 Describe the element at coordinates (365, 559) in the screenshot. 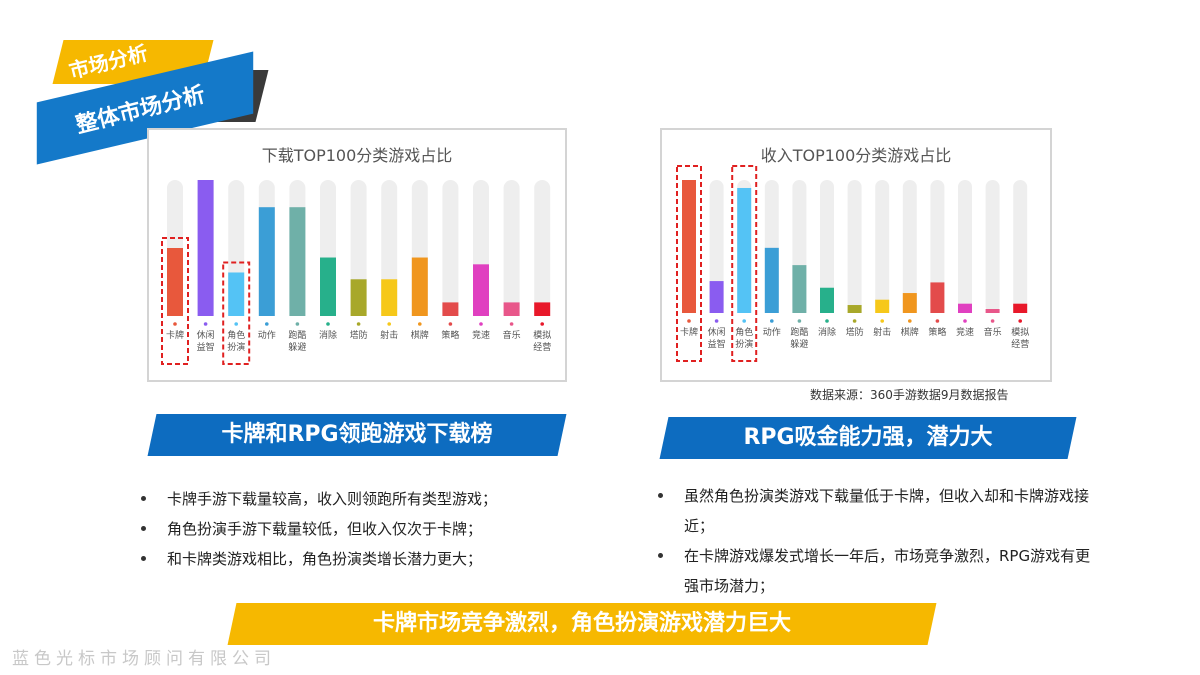

I see `list-item: 和卡牌类游戏相比，角色扮演类增长潜力更大；` at that location.